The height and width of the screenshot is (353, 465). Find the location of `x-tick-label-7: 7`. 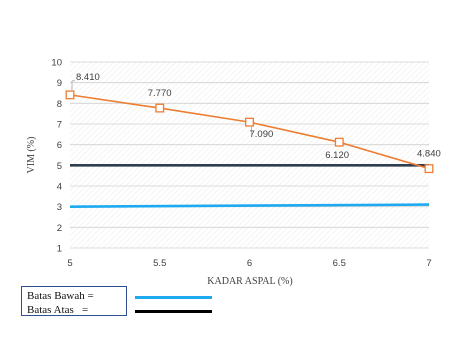

x-tick-label-7: 7 is located at coordinates (428, 263).